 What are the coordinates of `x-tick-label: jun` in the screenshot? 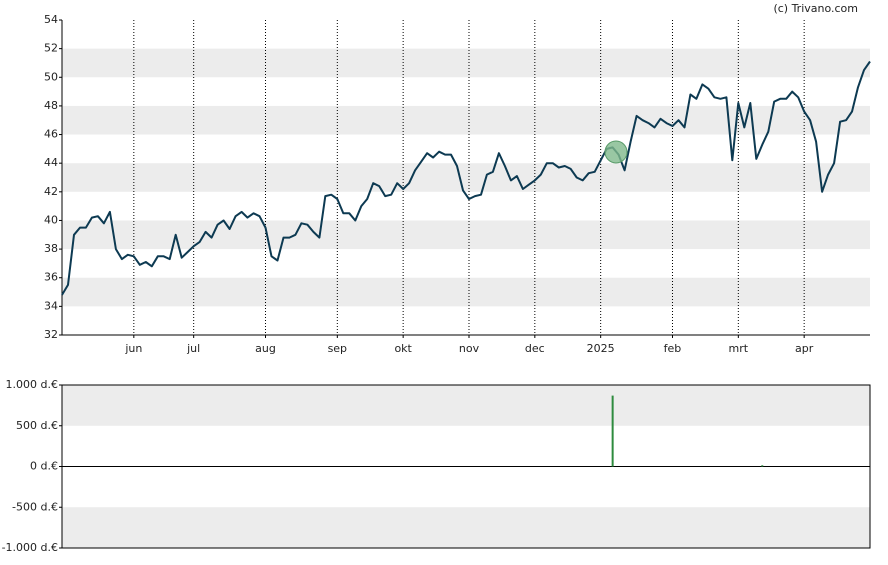 It's located at (133, 348).